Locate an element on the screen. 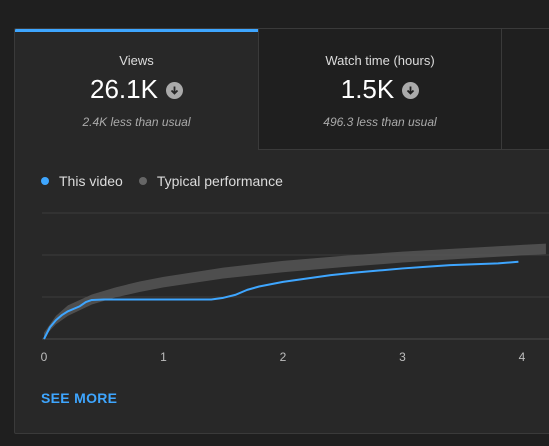 Image resolution: width=549 pixels, height=446 pixels. chart-legend: This video Typical performance is located at coordinates (170, 181).